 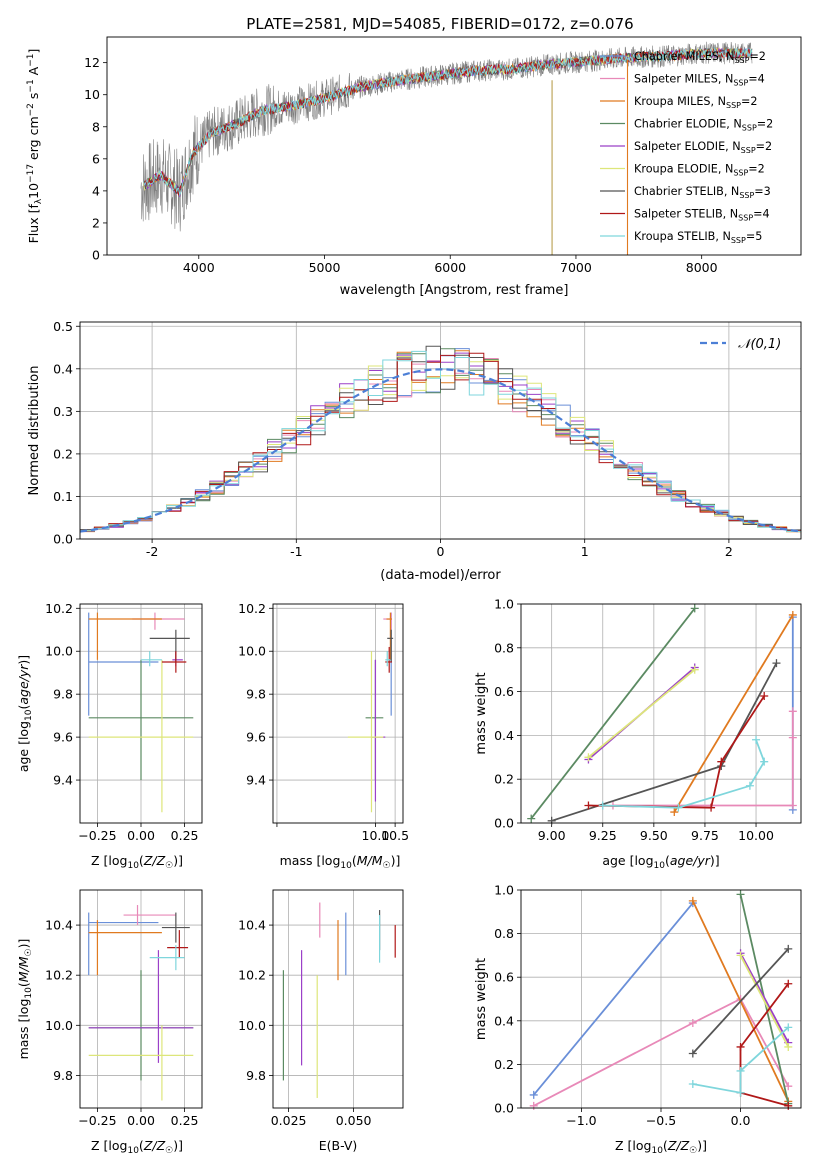 What do you see at coordinates (63, 326) in the screenshot?
I see `y-tick-label: 0.5` at bounding box center [63, 326].